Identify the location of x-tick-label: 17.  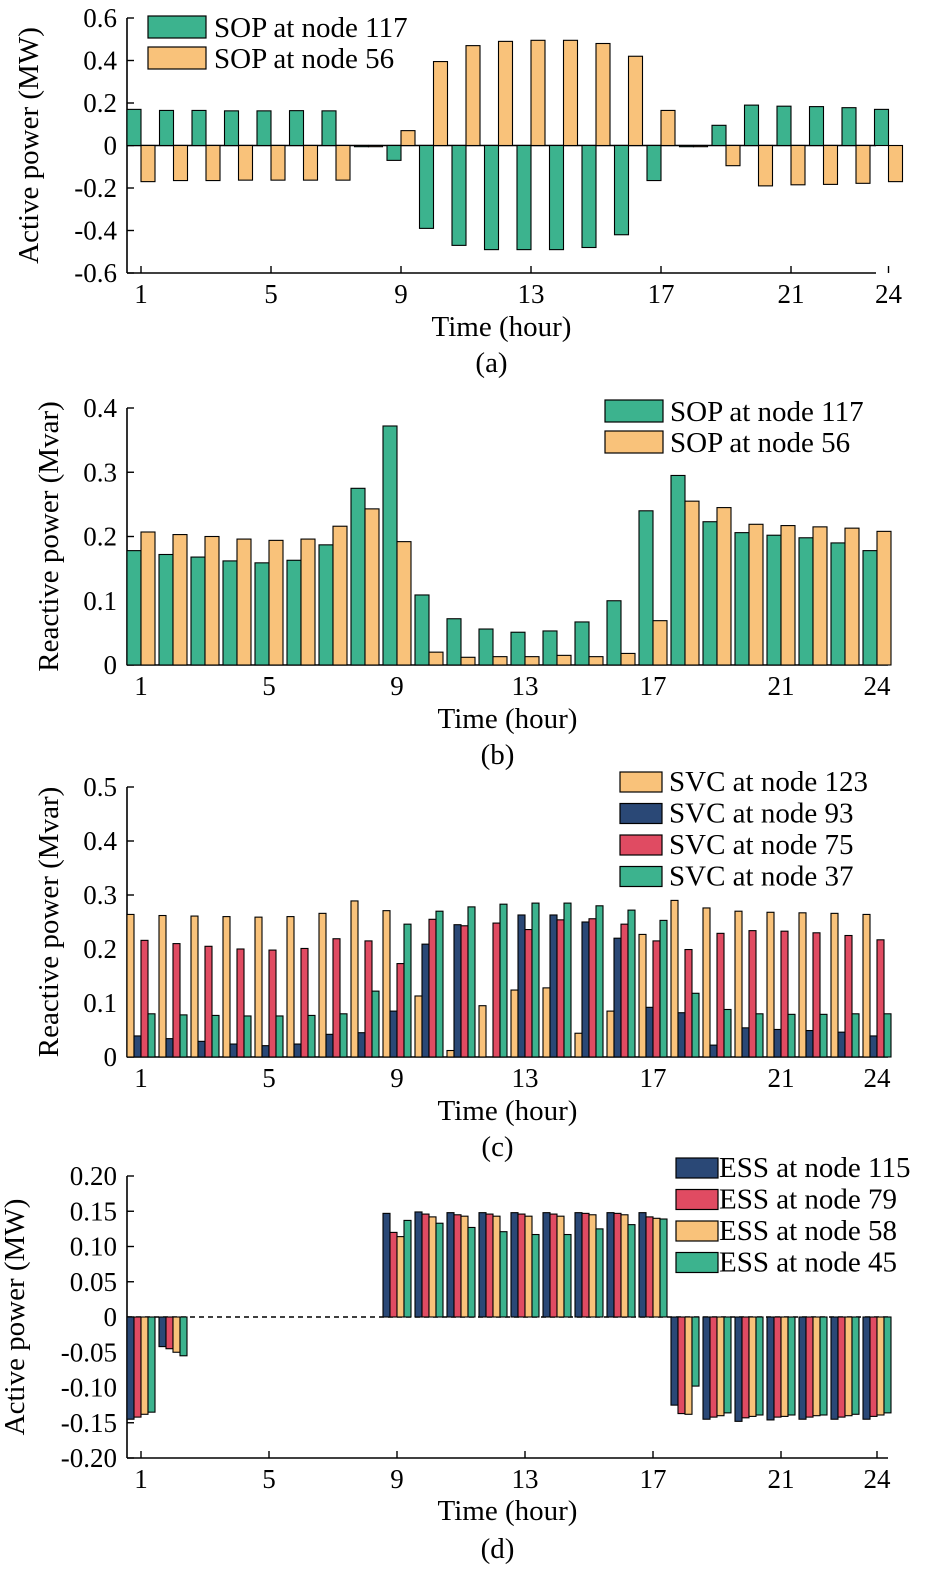
(653, 686).